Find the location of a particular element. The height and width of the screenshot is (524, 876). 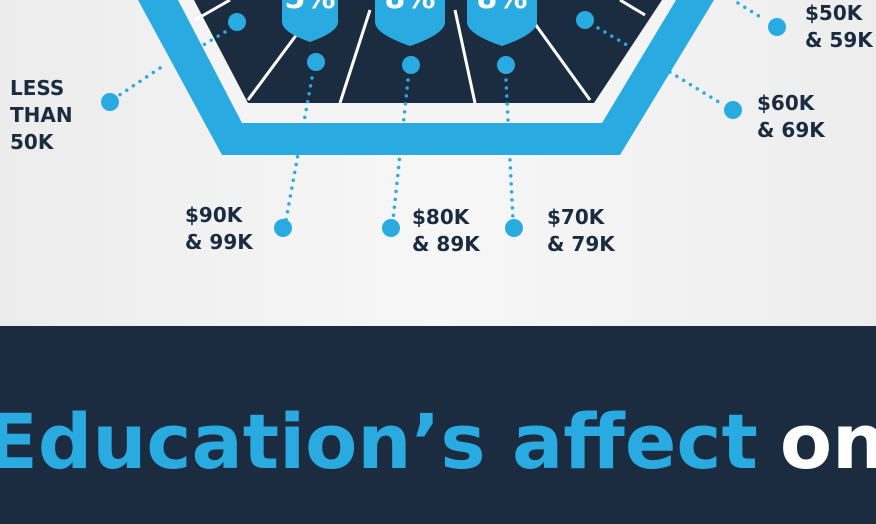

label: $70K is located at coordinates (576, 217).